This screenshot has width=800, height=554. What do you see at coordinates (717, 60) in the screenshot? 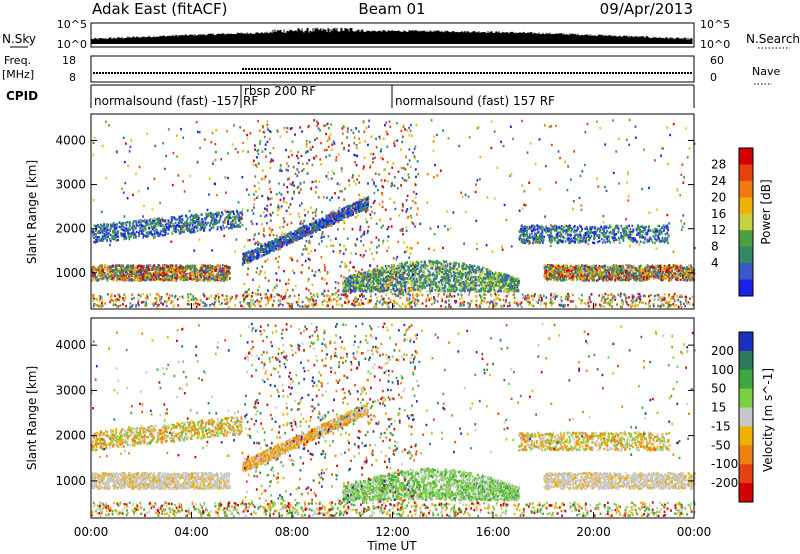
I see `nave-tick-top: 60` at bounding box center [717, 60].